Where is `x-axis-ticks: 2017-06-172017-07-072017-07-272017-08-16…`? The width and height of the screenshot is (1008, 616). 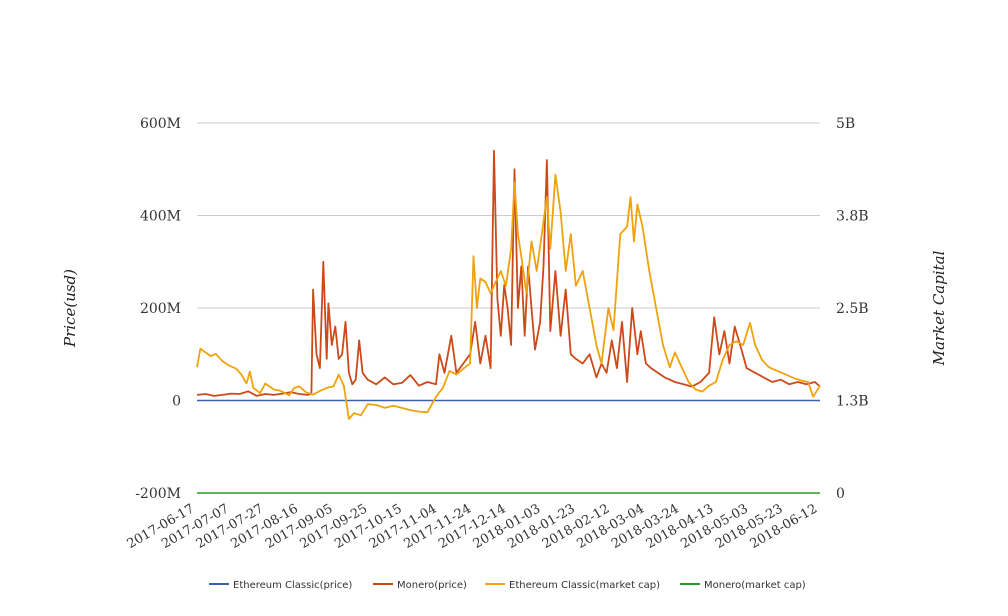
x-axis-ticks: 2017-06-172017-07-072017-07-272017-08-16… is located at coordinates (472, 526).